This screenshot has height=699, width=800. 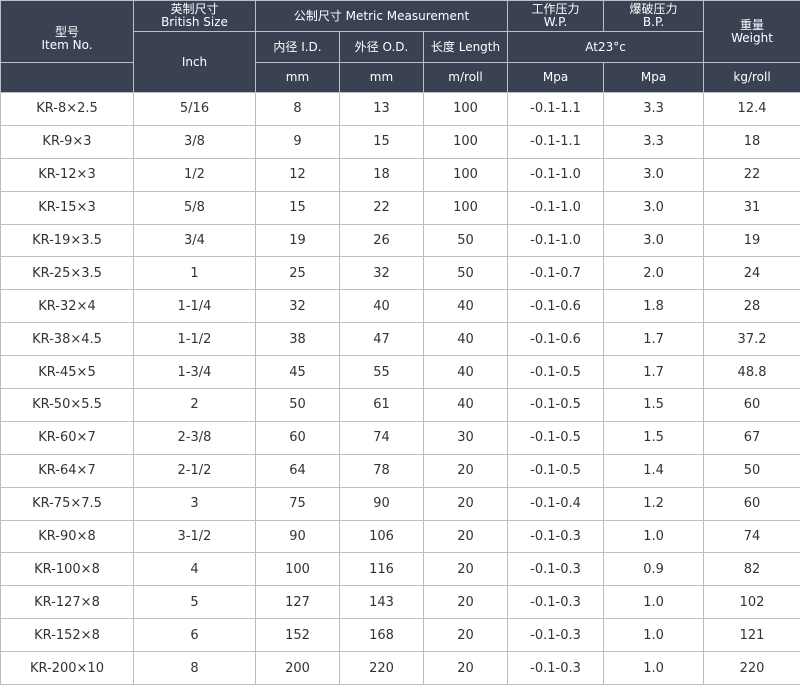 I want to click on table-row: KR-100×8 4 100 116 20 -0.1-0.3 0.9 82, so click(x=400, y=569).